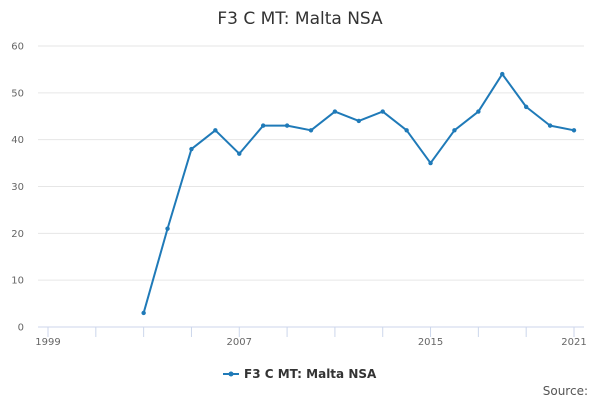 This screenshot has height=400, width=600. Describe the element at coordinates (239, 342) in the screenshot. I see `x-tick-label: 2007` at that location.